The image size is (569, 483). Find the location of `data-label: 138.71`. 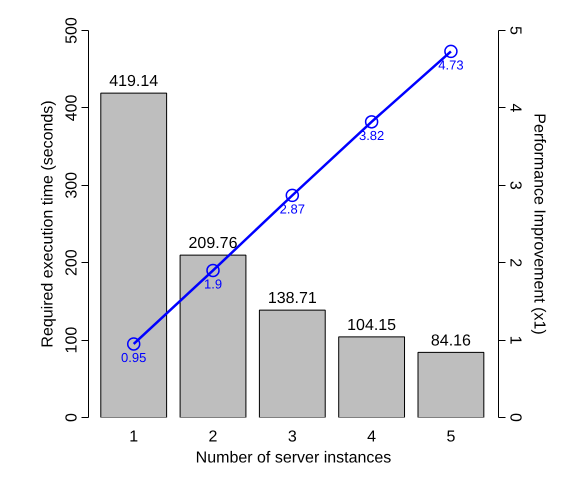

data-label: 138.71 is located at coordinates (292, 299).